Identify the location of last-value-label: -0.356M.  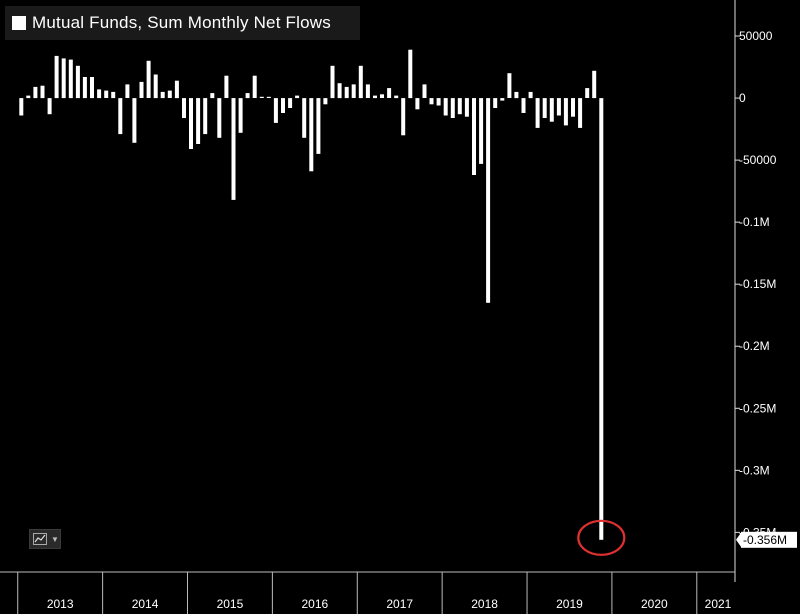
(765, 540).